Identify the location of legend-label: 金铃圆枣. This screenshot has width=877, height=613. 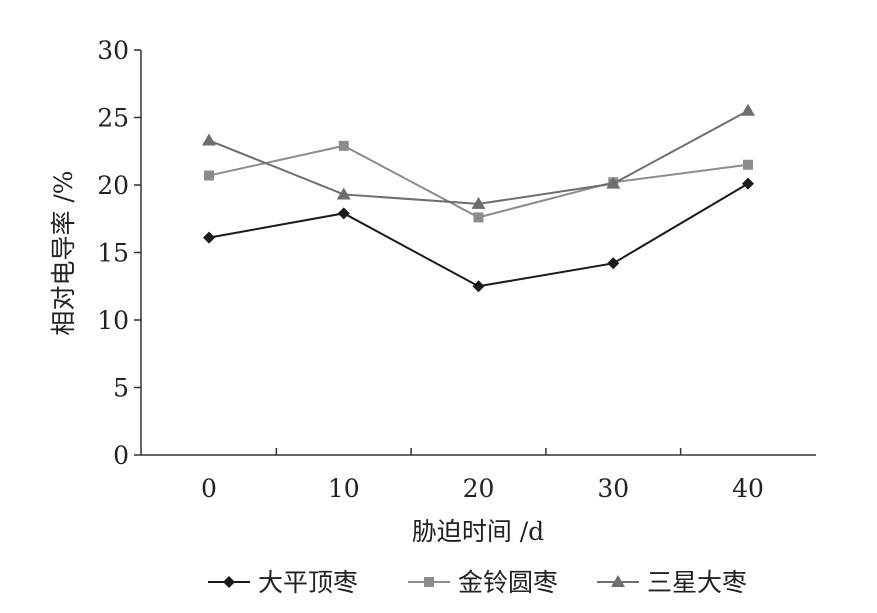
(508, 582).